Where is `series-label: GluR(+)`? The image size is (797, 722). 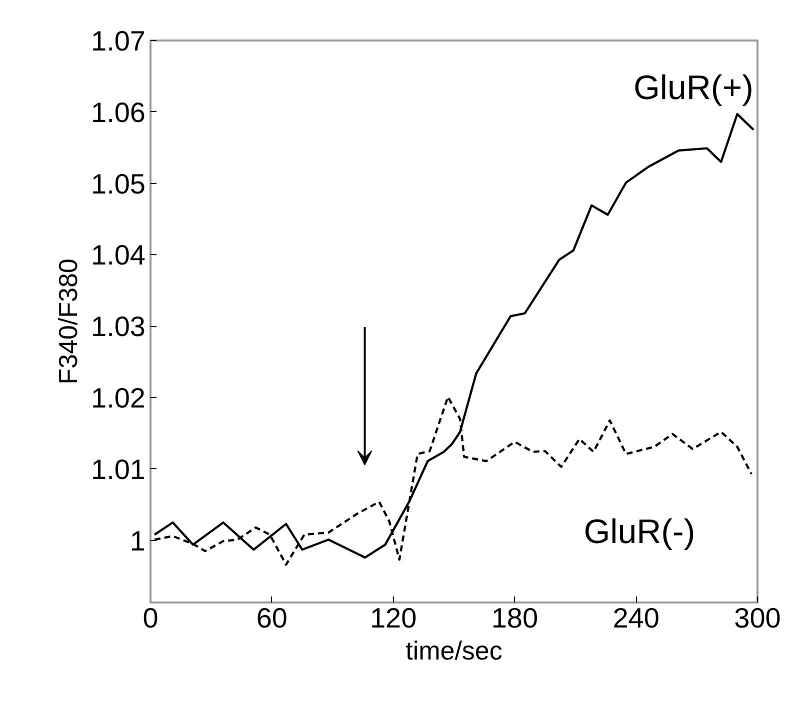 series-label: GluR(+) is located at coordinates (693, 87).